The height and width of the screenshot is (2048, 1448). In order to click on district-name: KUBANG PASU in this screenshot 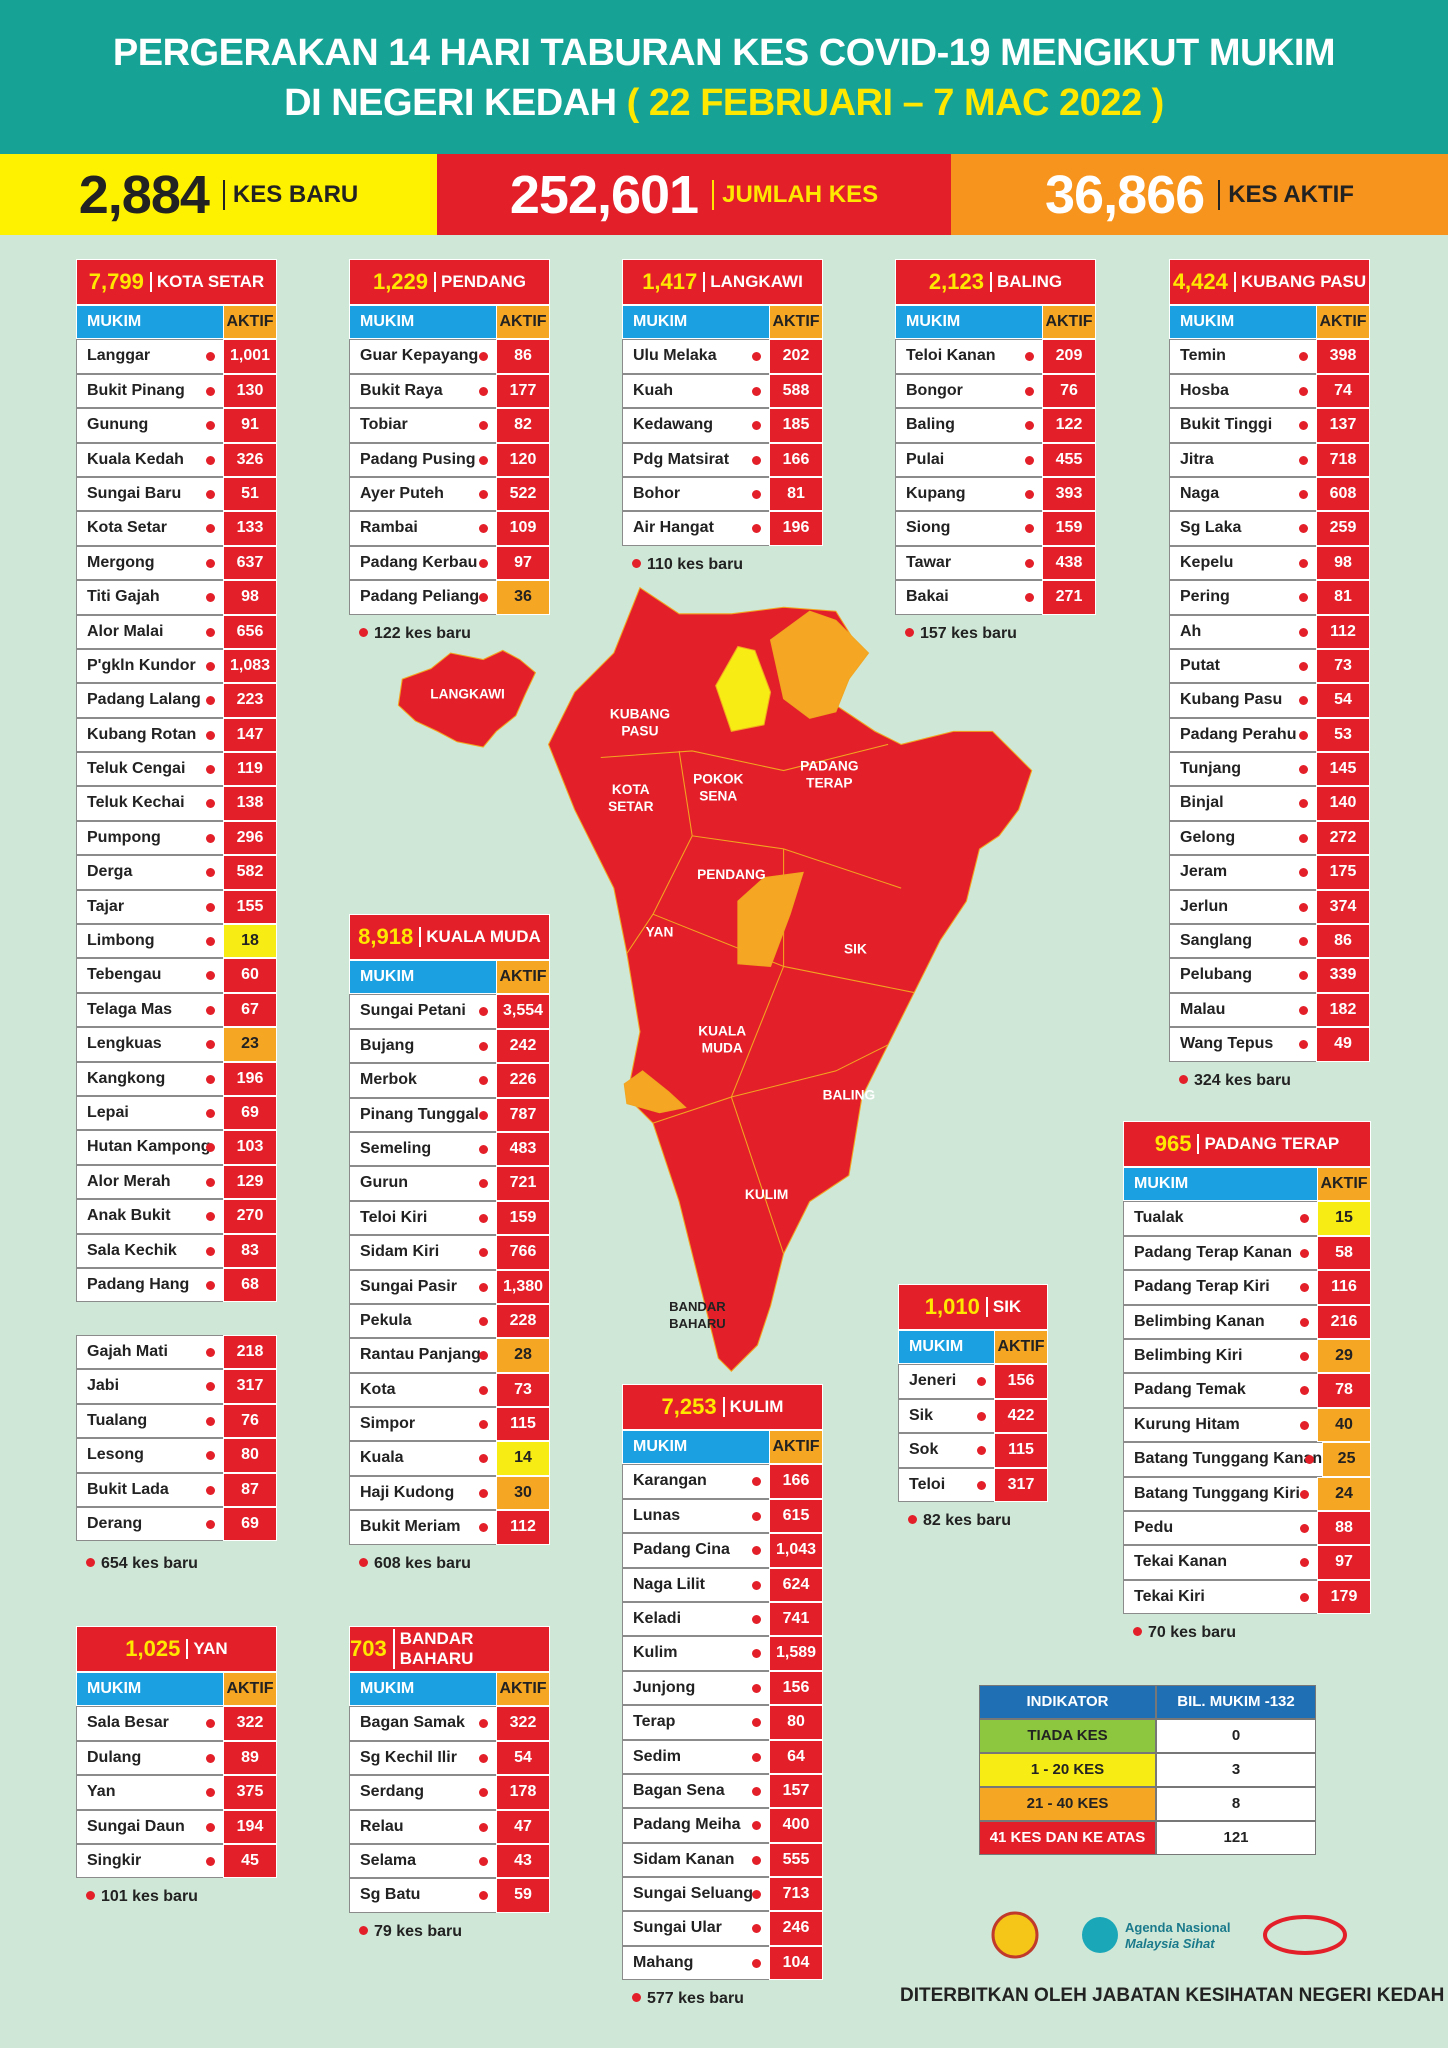, I will do `click(1299, 282)`.